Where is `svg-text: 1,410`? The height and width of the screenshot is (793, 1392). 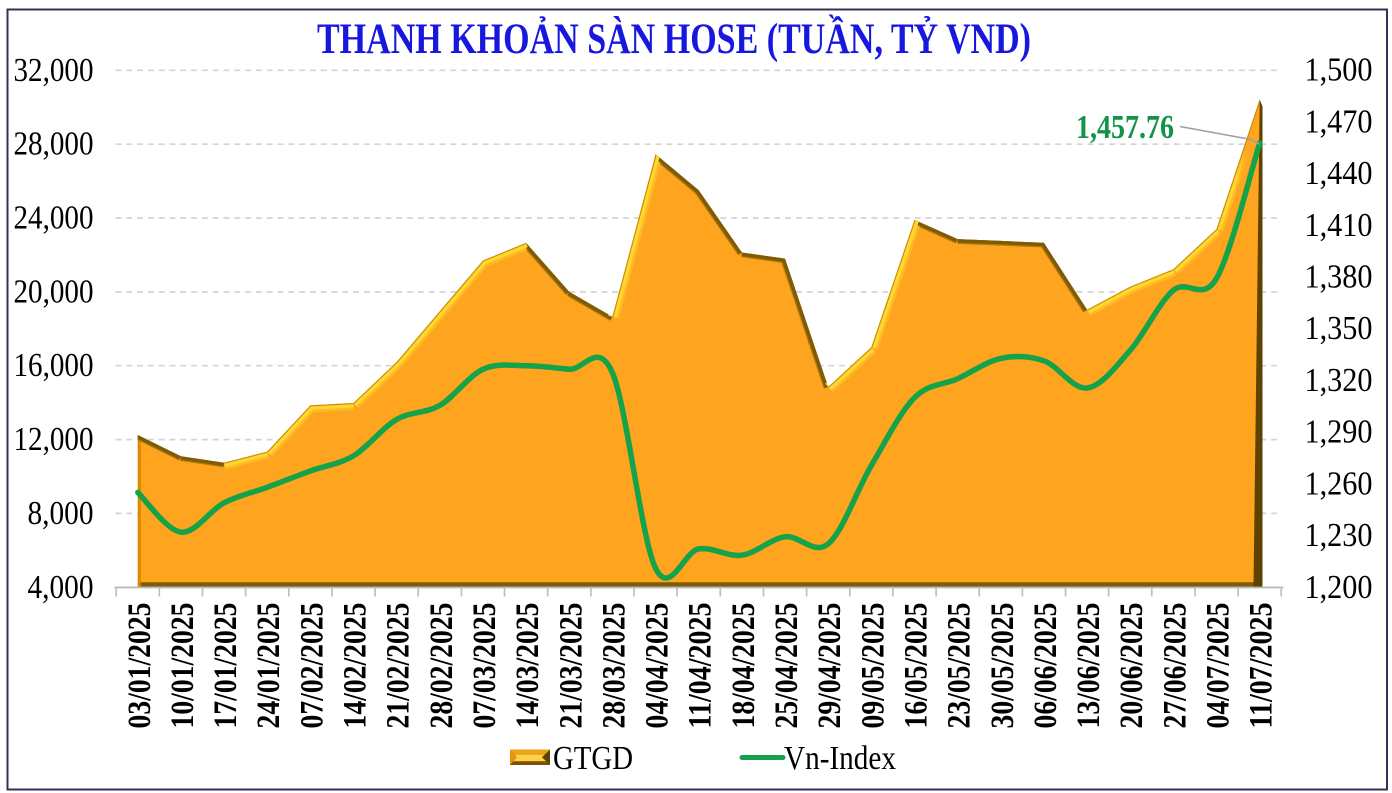
svg-text: 1,410 is located at coordinates (1339, 225).